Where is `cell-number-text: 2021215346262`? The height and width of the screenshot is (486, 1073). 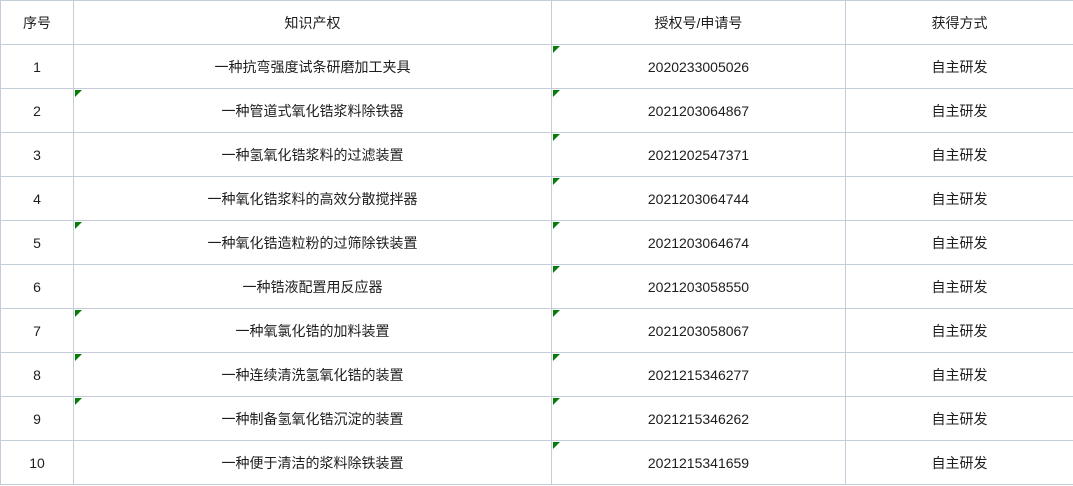 cell-number-text: 2021215346262 is located at coordinates (698, 418).